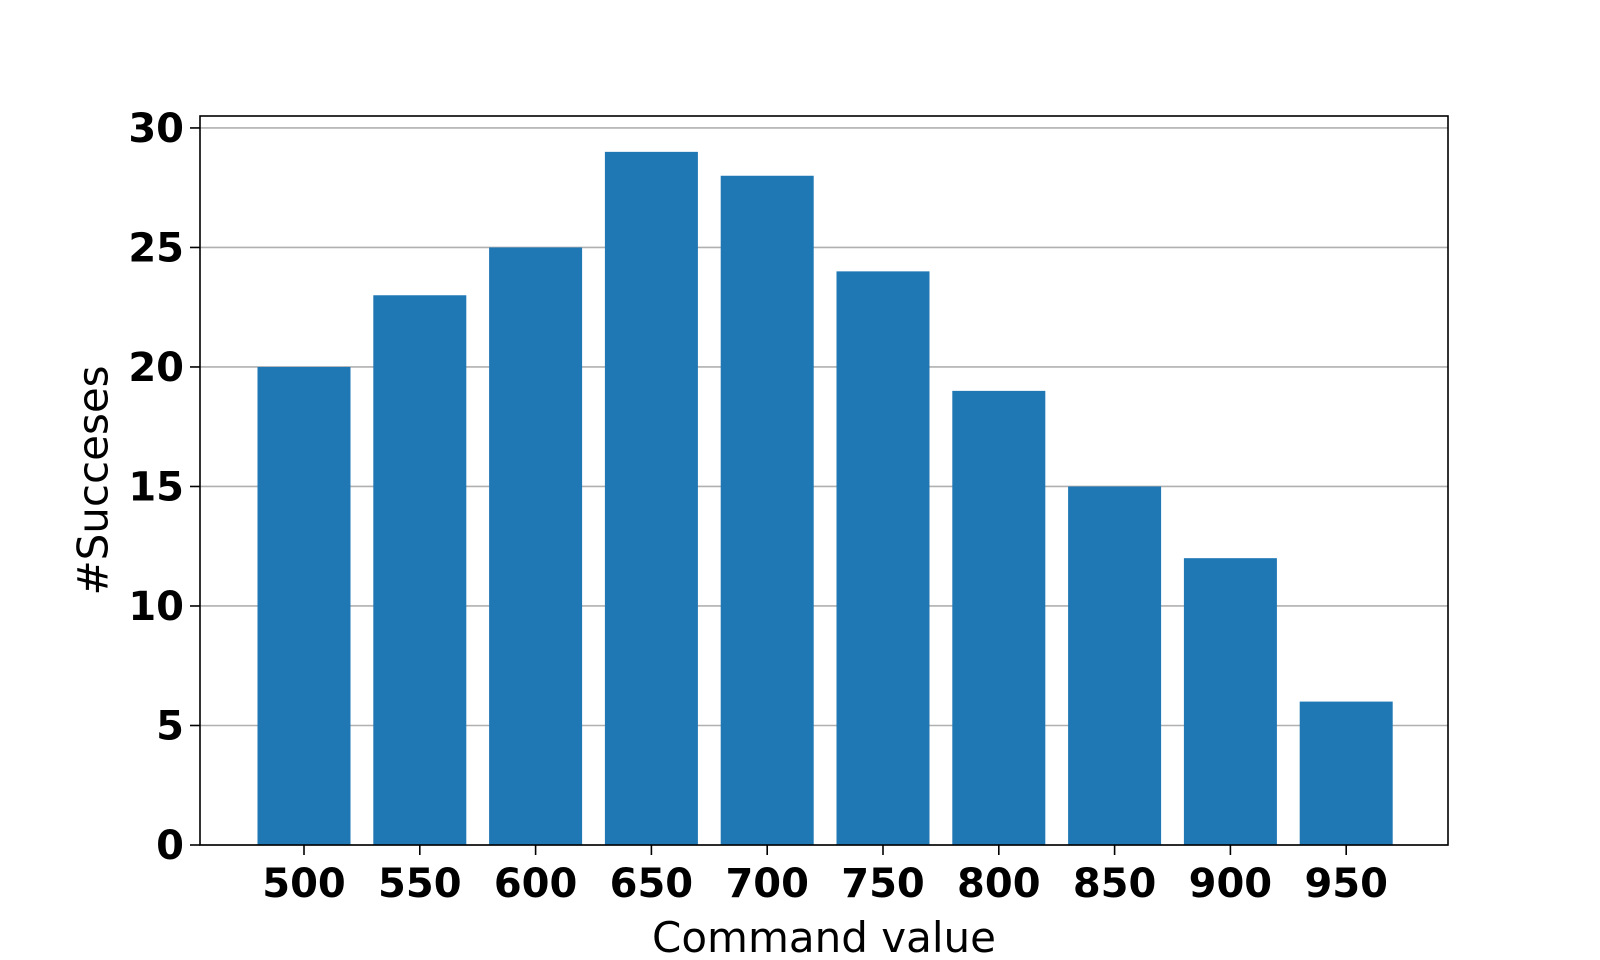 This screenshot has width=1600, height=960. I want to click on x-tick-label: 600, so click(536, 884).